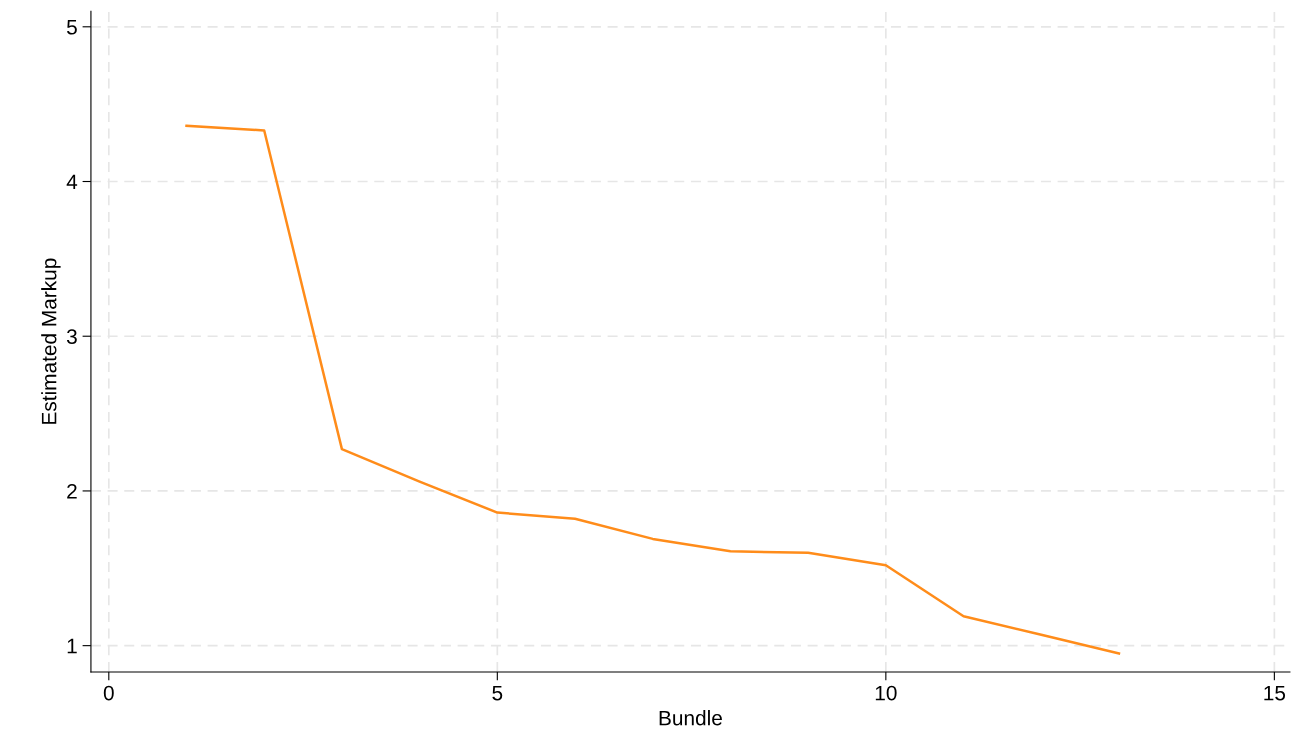 The width and height of the screenshot is (1299, 755). I want to click on y-tick-label: 3, so click(71, 336).